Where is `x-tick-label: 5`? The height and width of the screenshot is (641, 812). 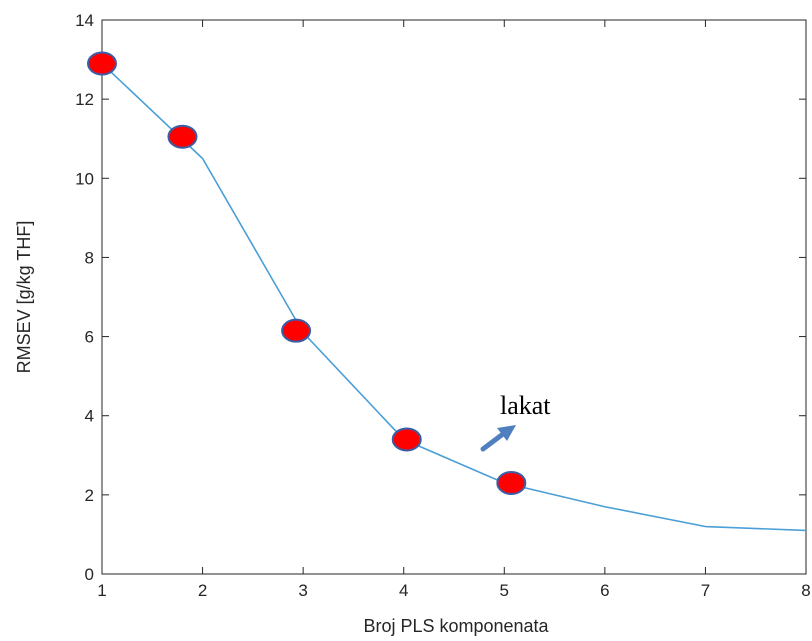
x-tick-label: 5 is located at coordinates (504, 590).